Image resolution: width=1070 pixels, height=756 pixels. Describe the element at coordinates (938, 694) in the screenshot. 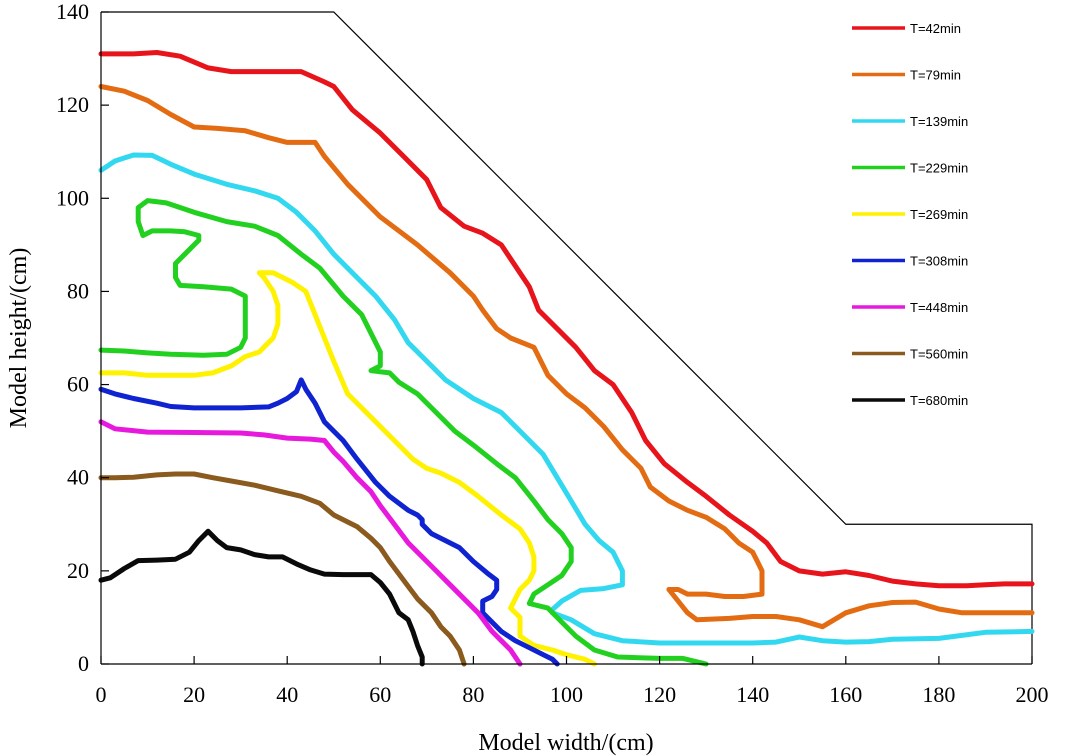

I see `x-tick-label: 180` at that location.